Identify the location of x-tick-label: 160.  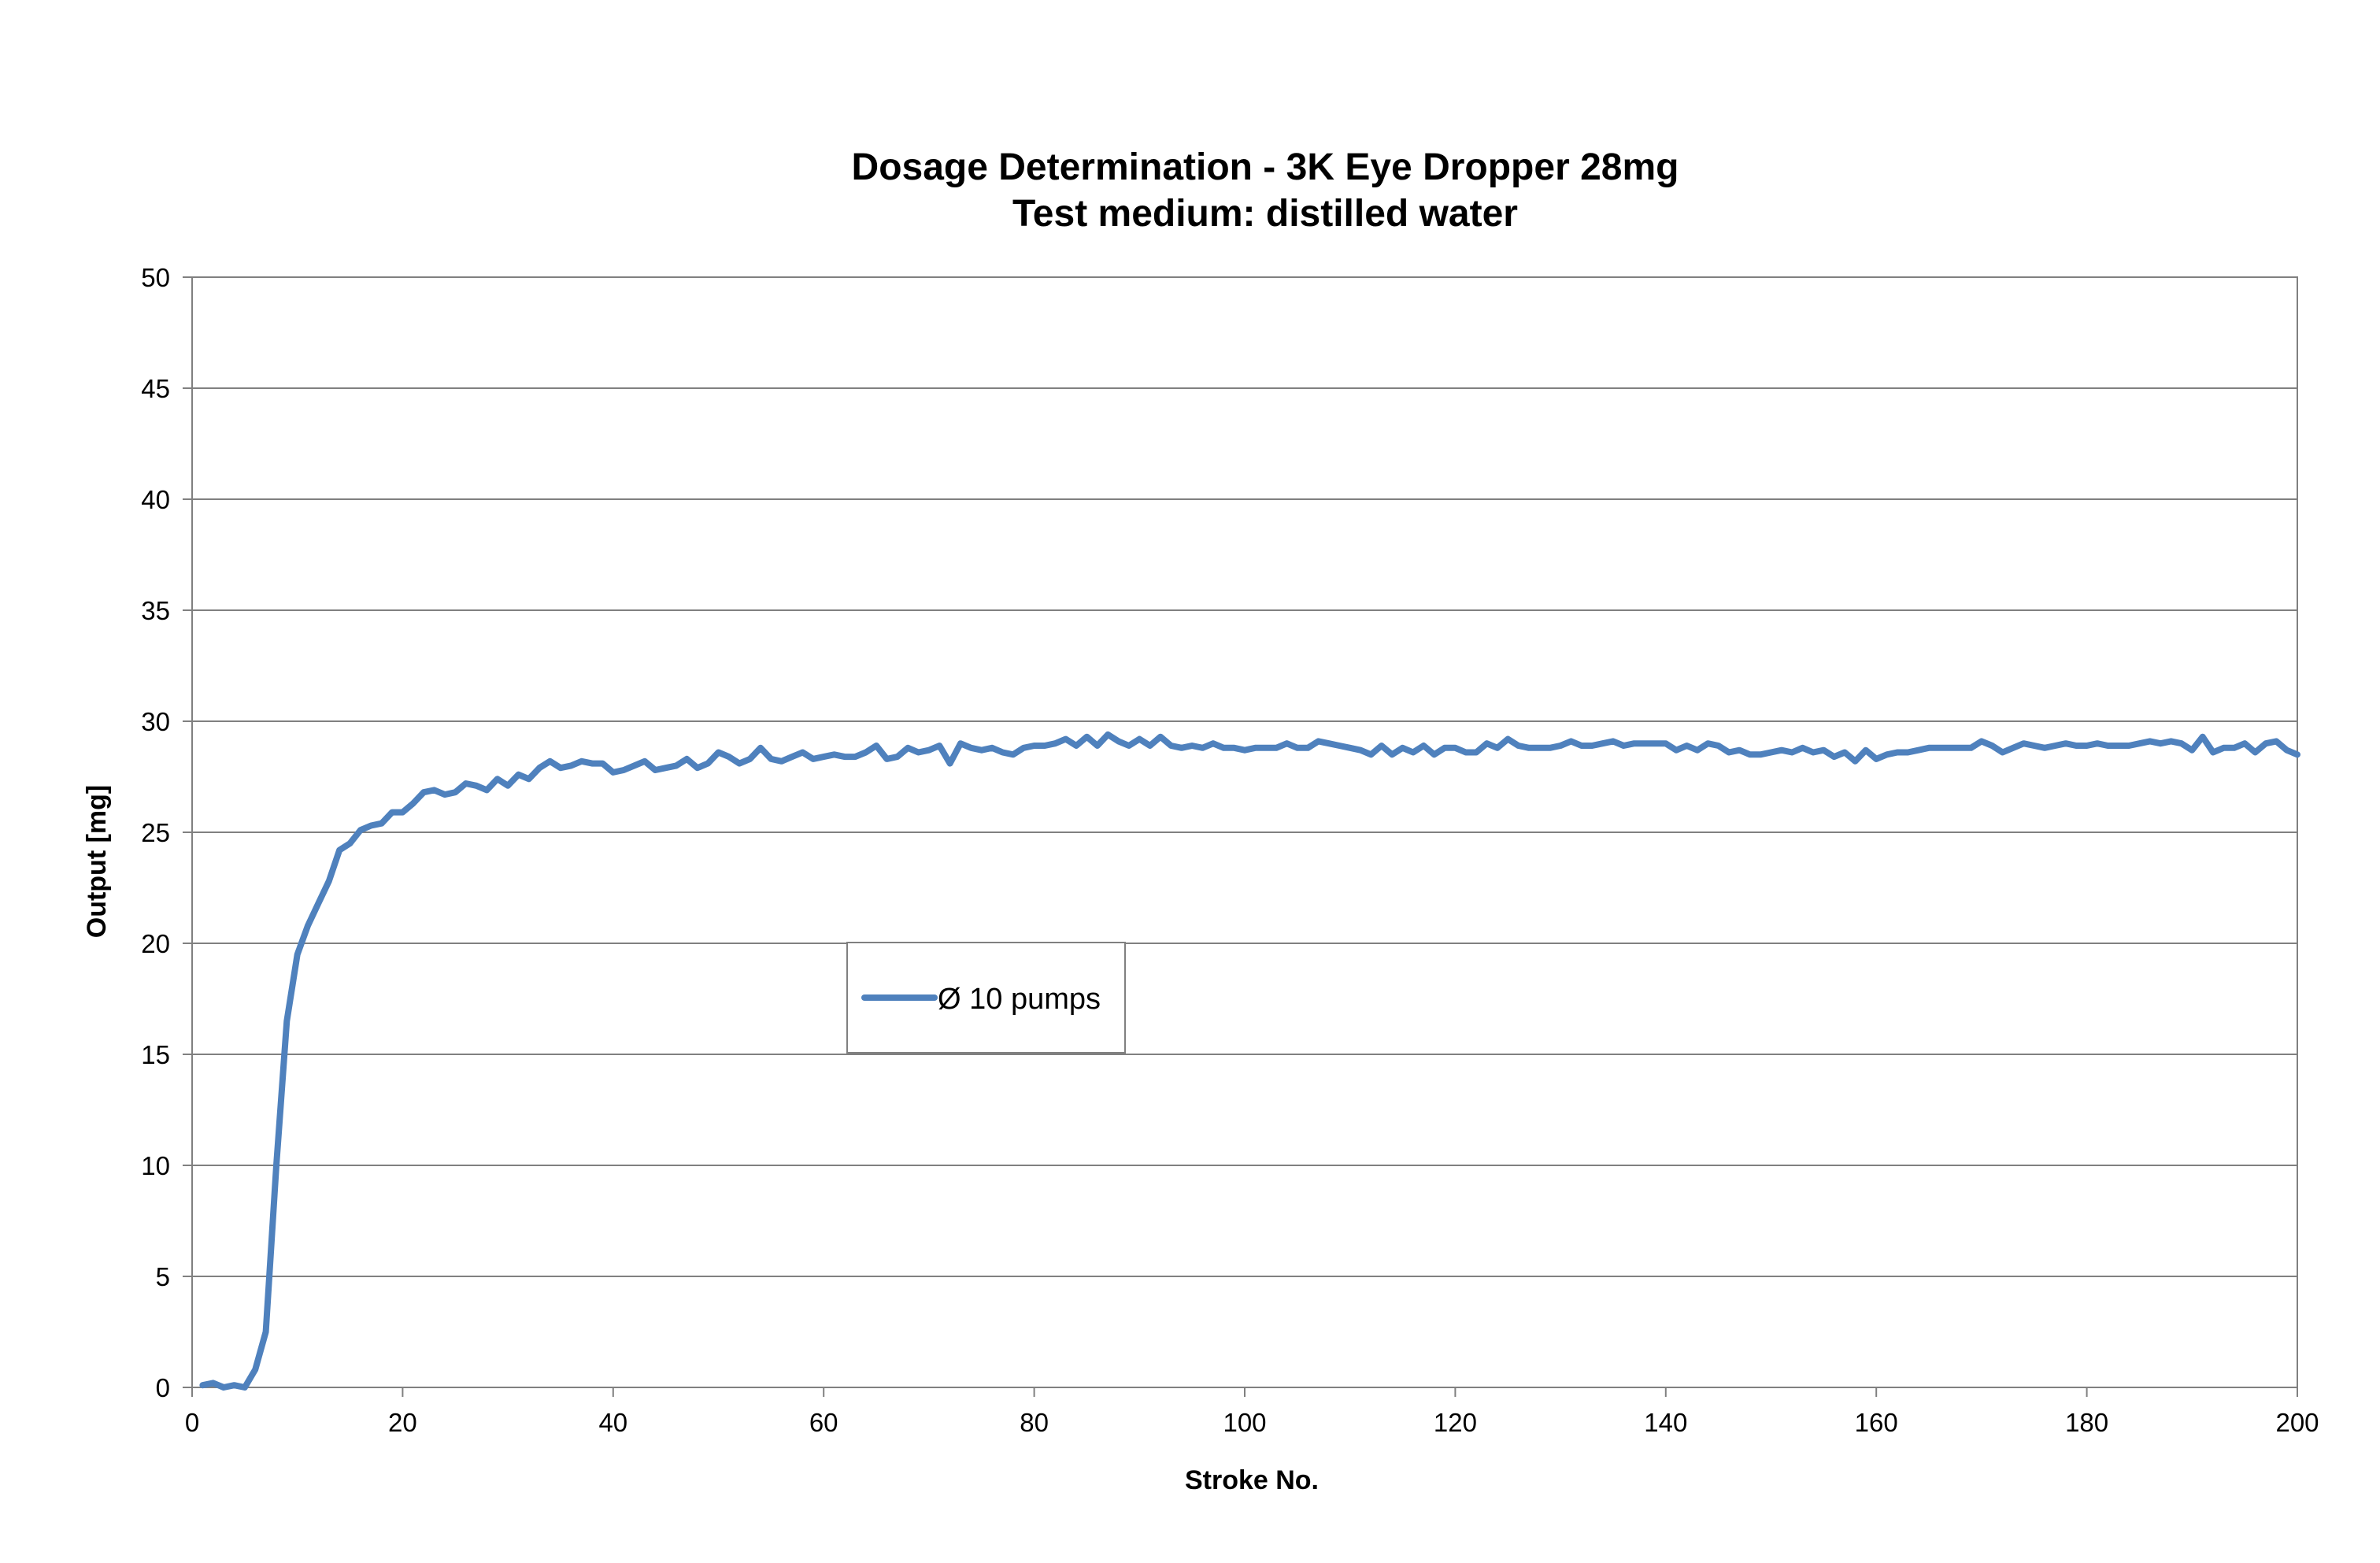
(1876, 1422).